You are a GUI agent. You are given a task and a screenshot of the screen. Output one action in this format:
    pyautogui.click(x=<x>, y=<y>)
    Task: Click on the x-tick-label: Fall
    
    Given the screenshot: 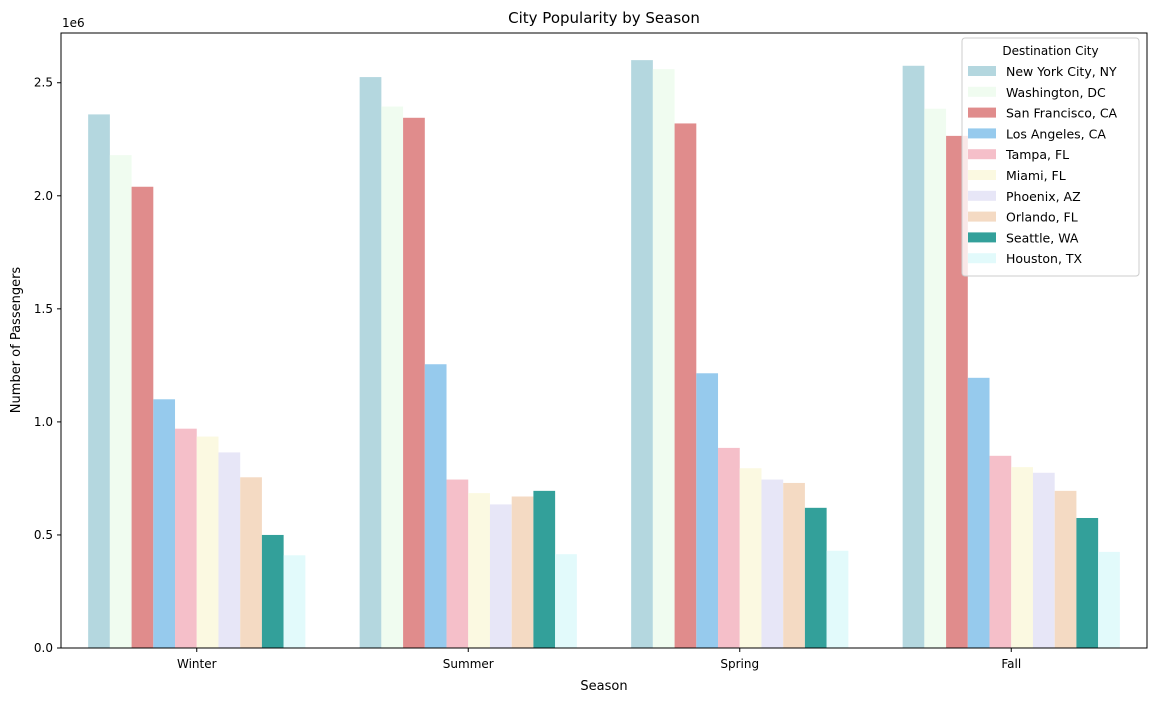 What is the action you would take?
    pyautogui.click(x=1011, y=664)
    